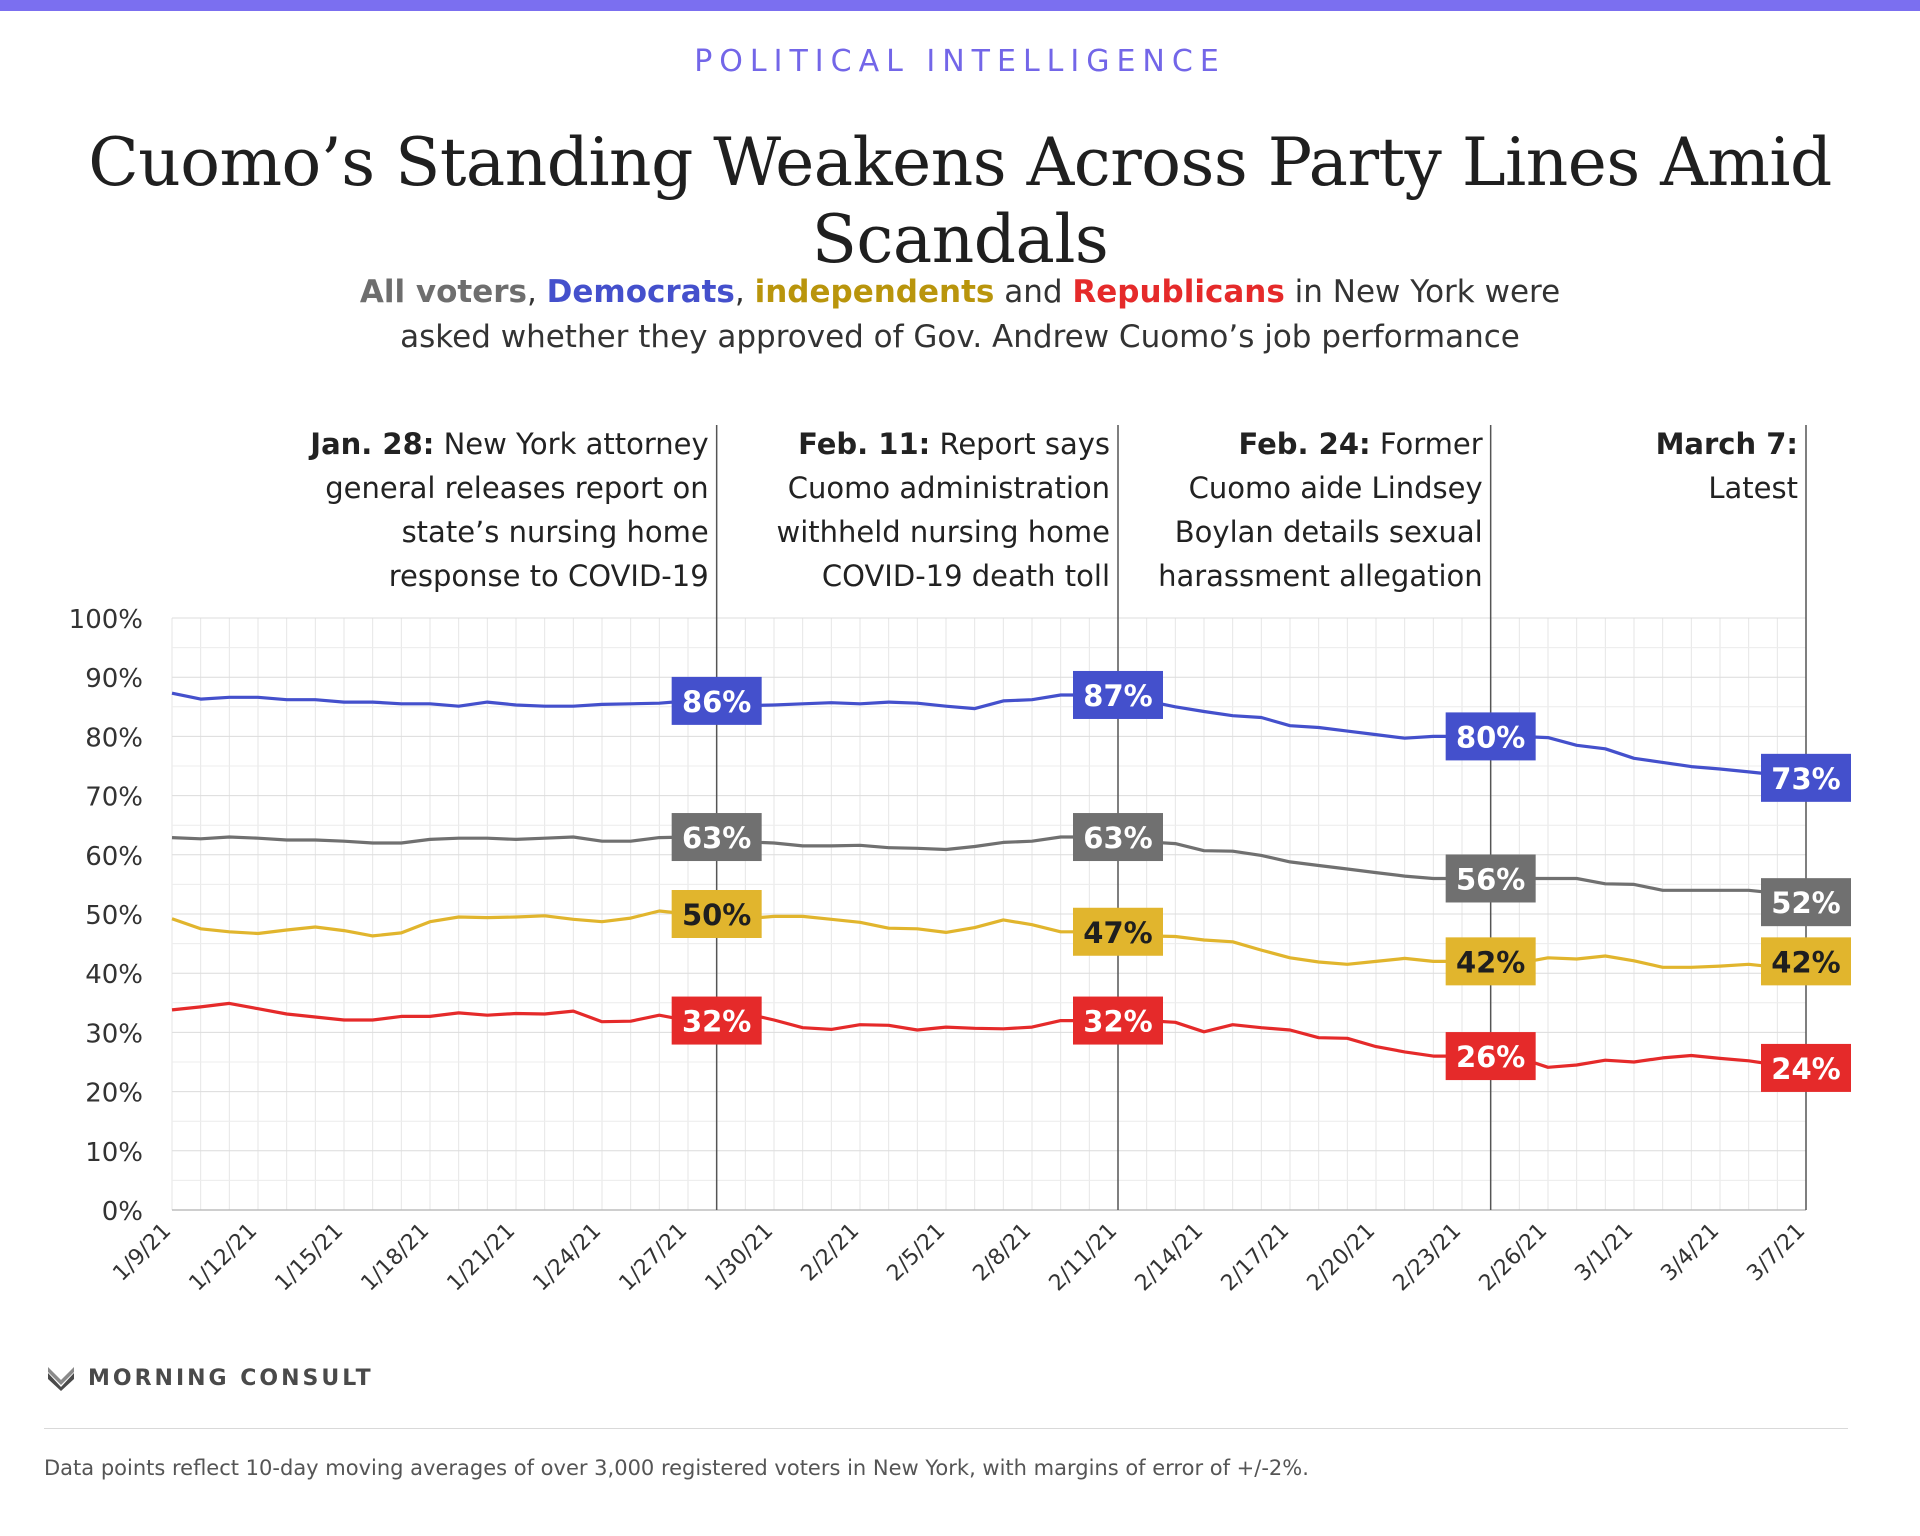 Image resolution: width=1920 pixels, height=1536 pixels. Describe the element at coordinates (1342, 1258) in the screenshot. I see `x-tick-label: 2/20/21` at that location.